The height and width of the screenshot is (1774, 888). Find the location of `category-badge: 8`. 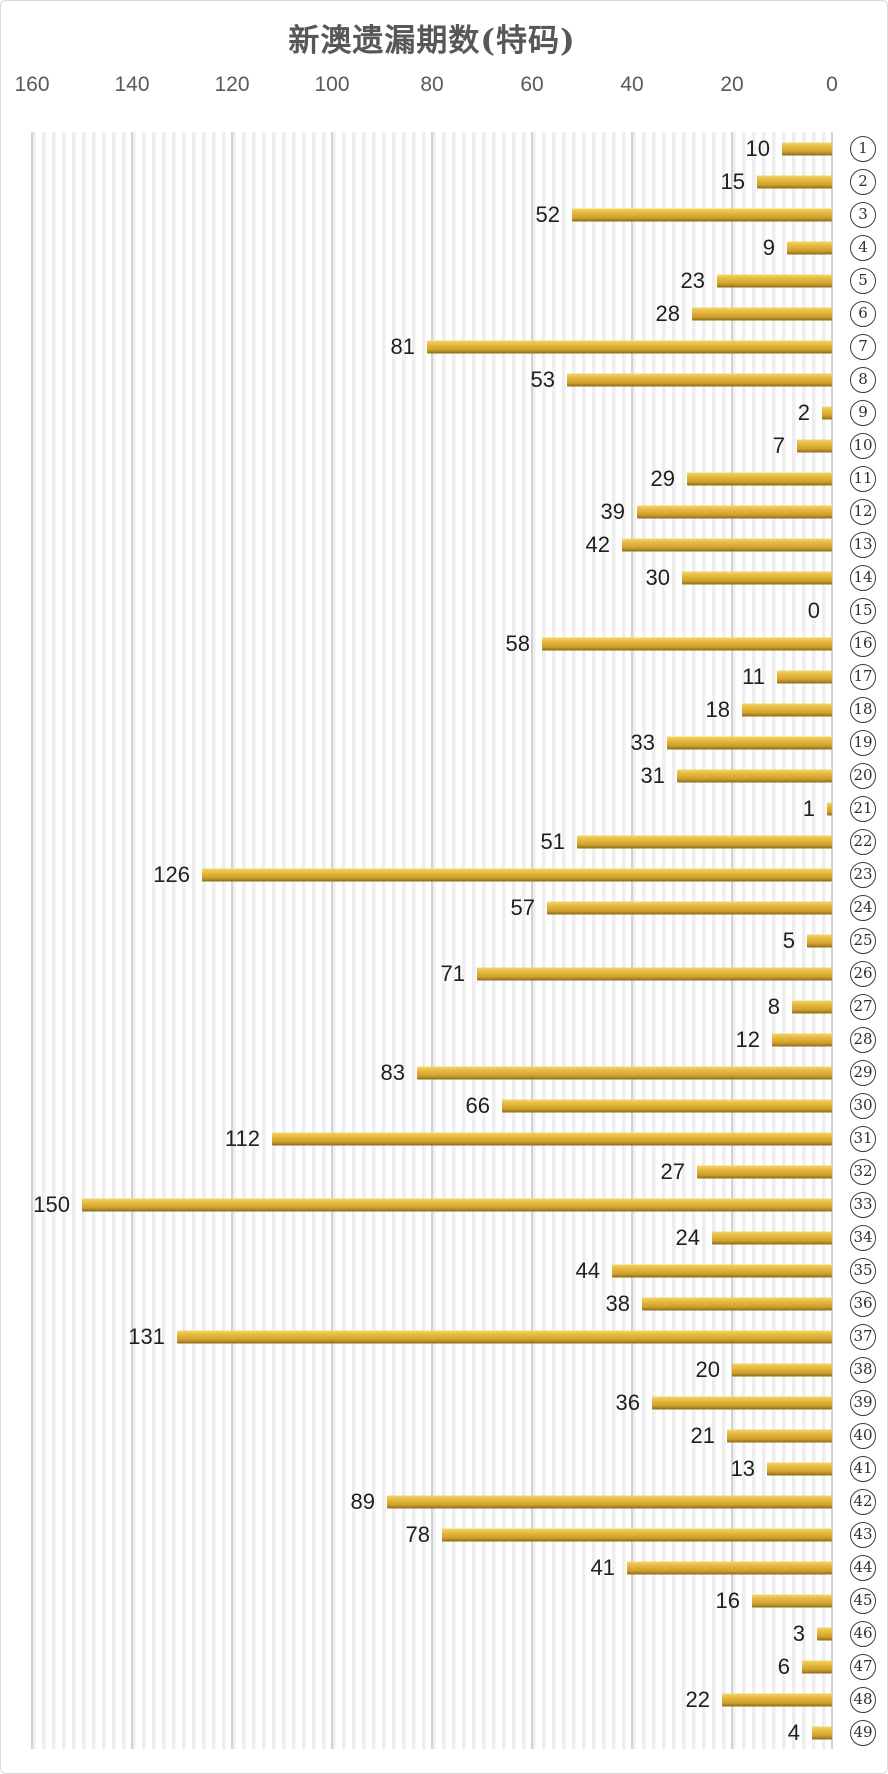

category-badge: 8 is located at coordinates (863, 379).